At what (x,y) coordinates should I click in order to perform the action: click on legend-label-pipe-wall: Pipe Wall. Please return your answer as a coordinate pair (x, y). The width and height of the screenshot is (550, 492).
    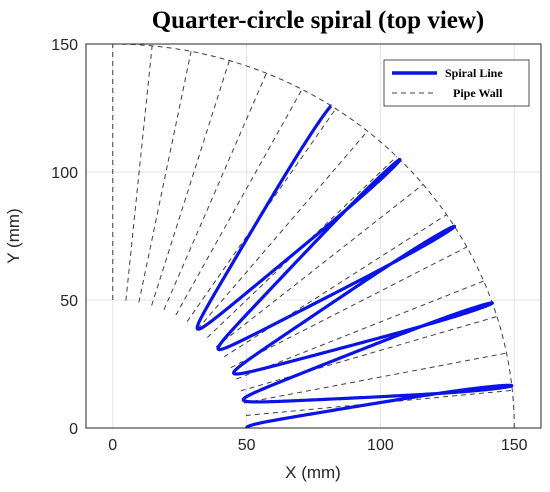
    Looking at the image, I should click on (478, 93).